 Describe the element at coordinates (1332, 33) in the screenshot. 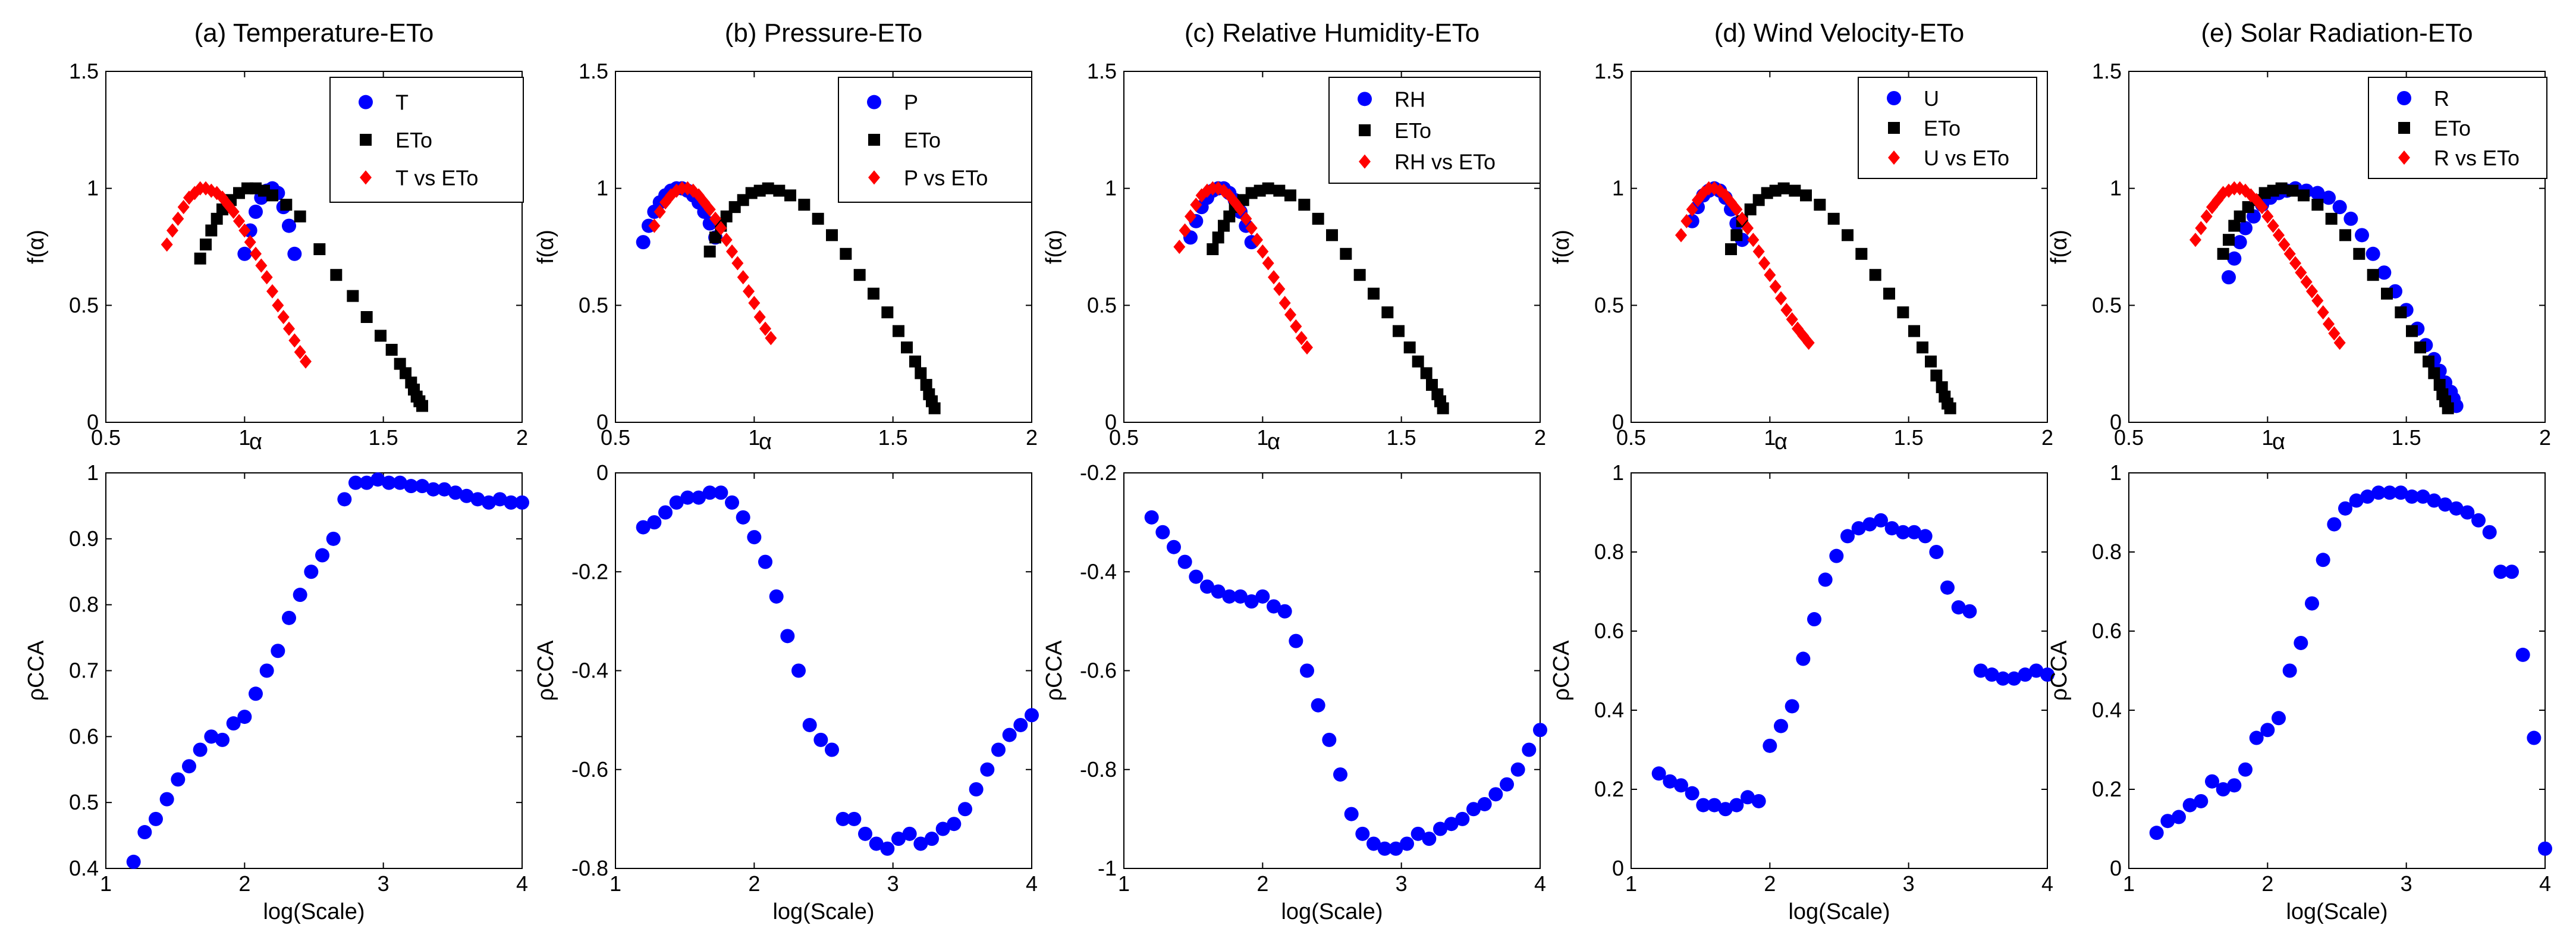

I see `chart-title: (c) Relative Humidity-ETo` at that location.